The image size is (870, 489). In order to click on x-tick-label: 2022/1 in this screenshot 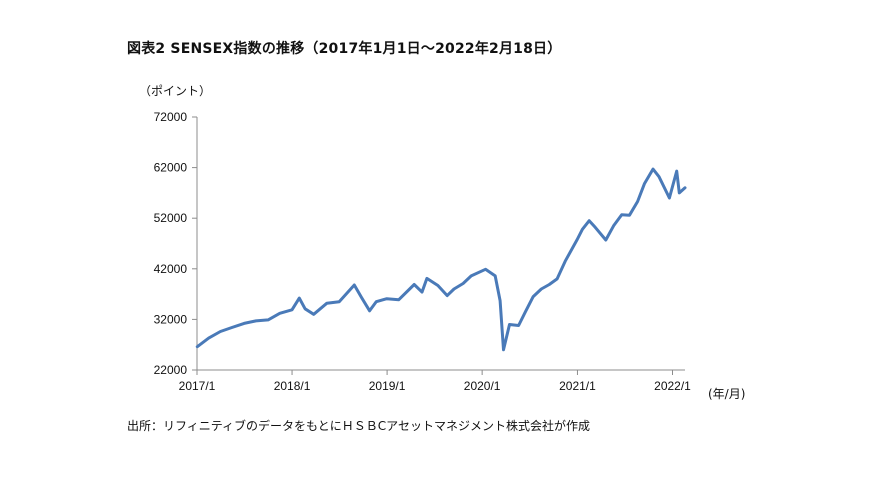, I will do `click(672, 386)`.